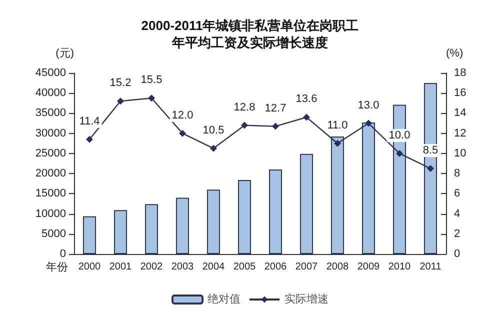 This screenshot has height=320, width=500. What do you see at coordinates (54, 234) in the screenshot?
I see `y-tick-label: 5000` at bounding box center [54, 234].